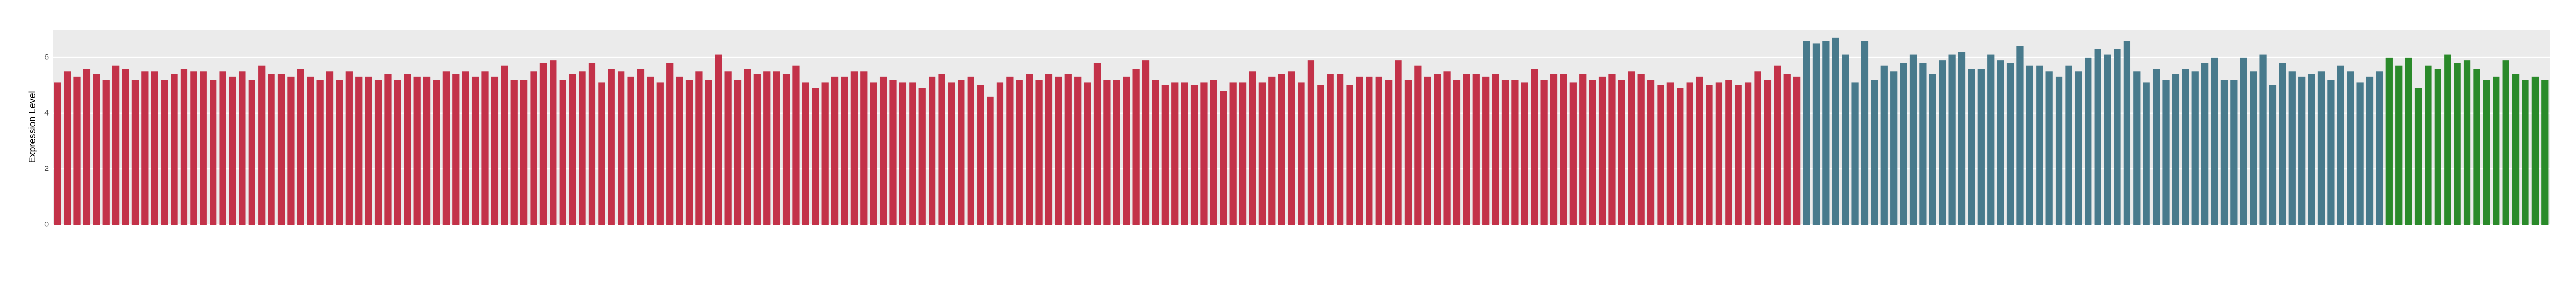 The height and width of the screenshot is (306, 2576). I want to click on y-tick-label: 6, so click(46, 57).